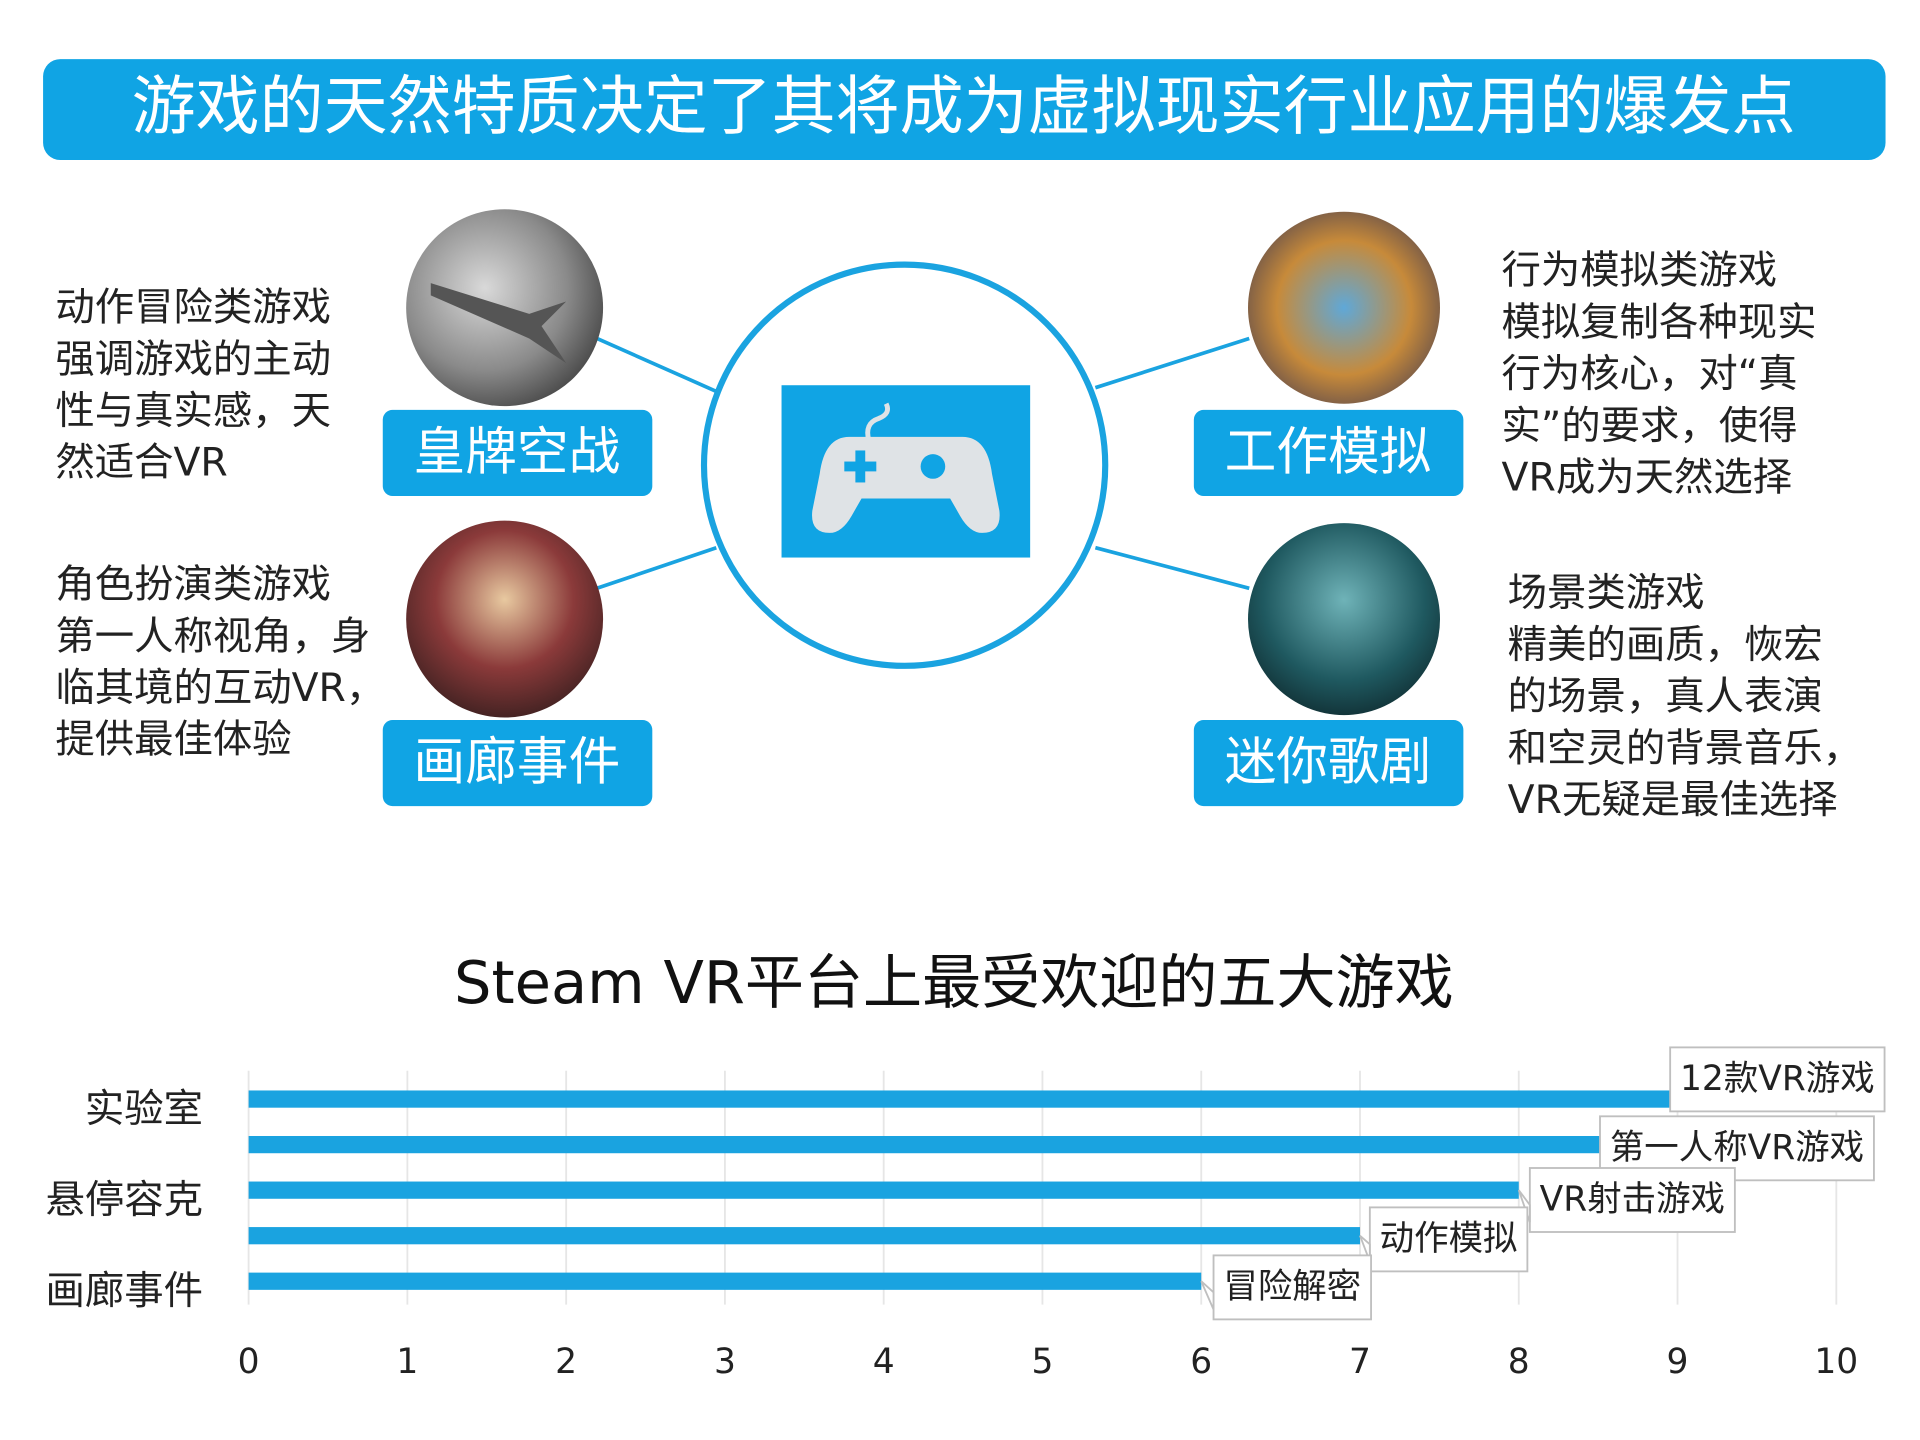  Describe the element at coordinates (125, 1291) in the screenshot. I see `y-tick-label: 画廊事件` at that location.